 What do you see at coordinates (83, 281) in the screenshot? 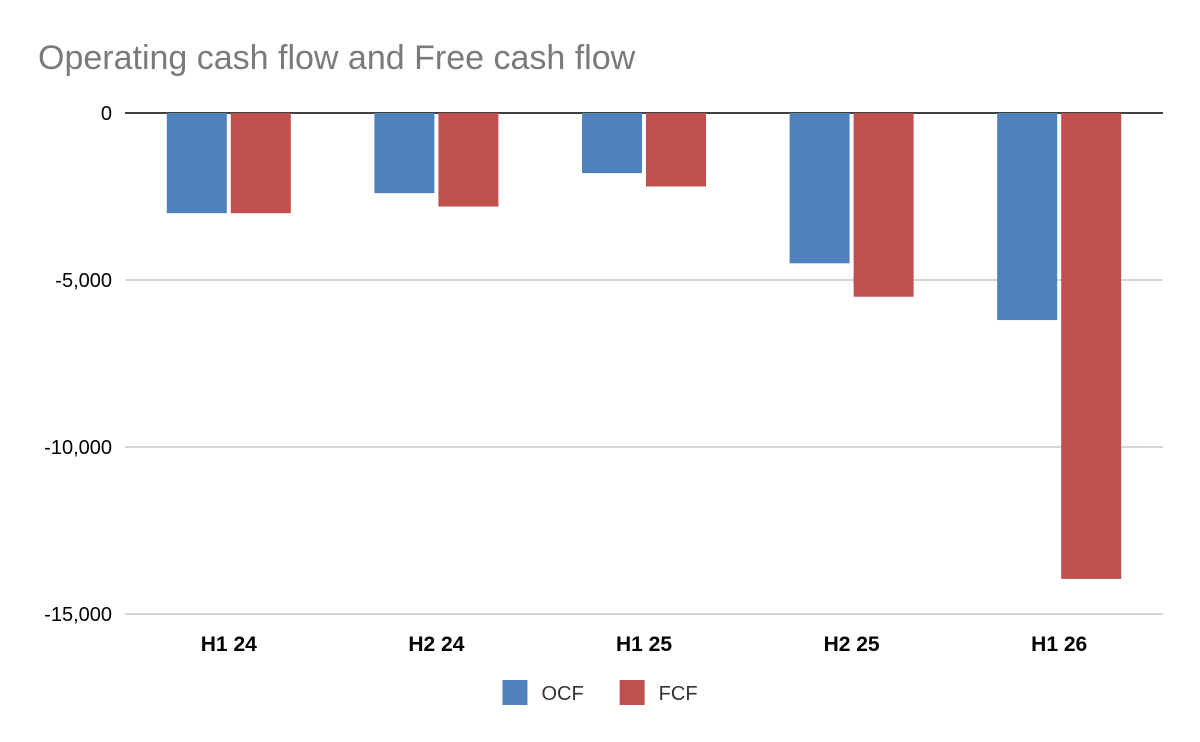
I see `y-tick-label: -5,000` at bounding box center [83, 281].